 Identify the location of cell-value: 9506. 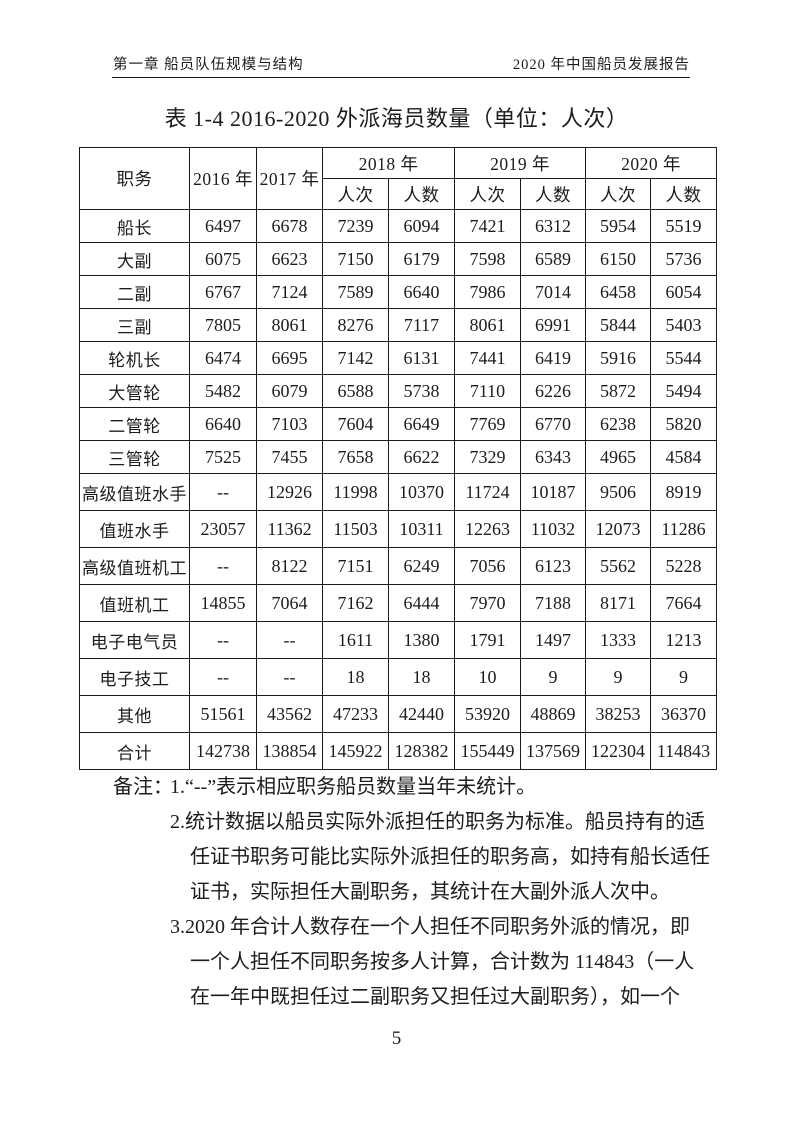
(618, 492).